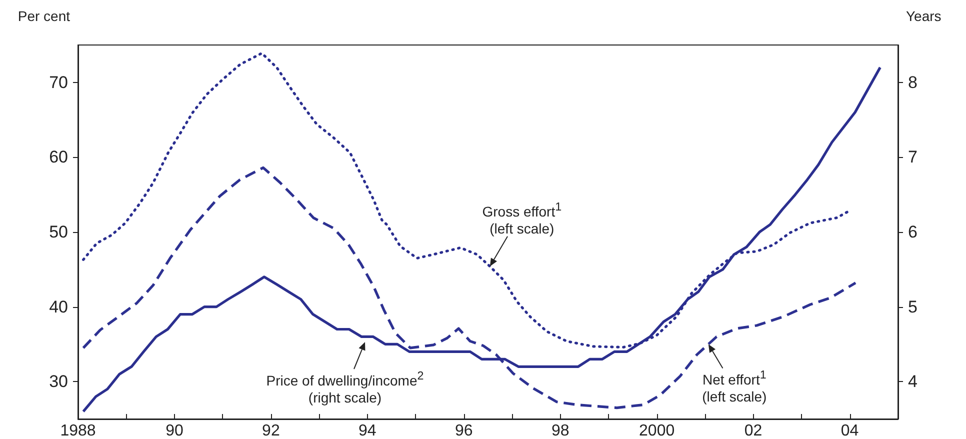 The width and height of the screenshot is (966, 439). What do you see at coordinates (44, 16) in the screenshot?
I see `y-axis-title: Per cent` at bounding box center [44, 16].